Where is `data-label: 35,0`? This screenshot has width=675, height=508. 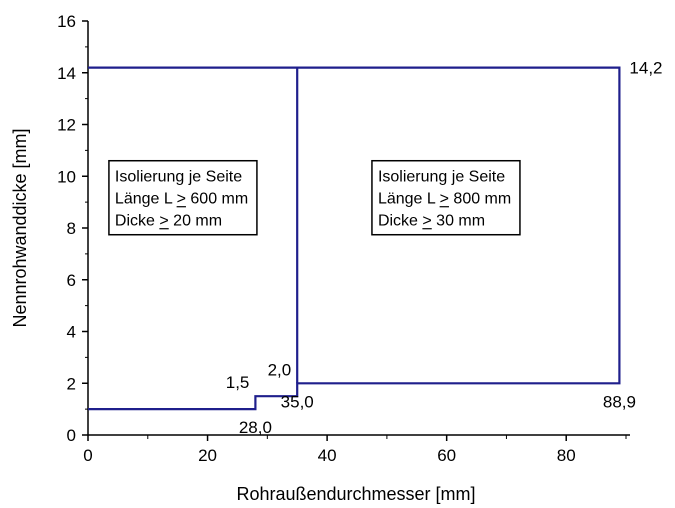
data-label: 35,0 is located at coordinates (297, 401).